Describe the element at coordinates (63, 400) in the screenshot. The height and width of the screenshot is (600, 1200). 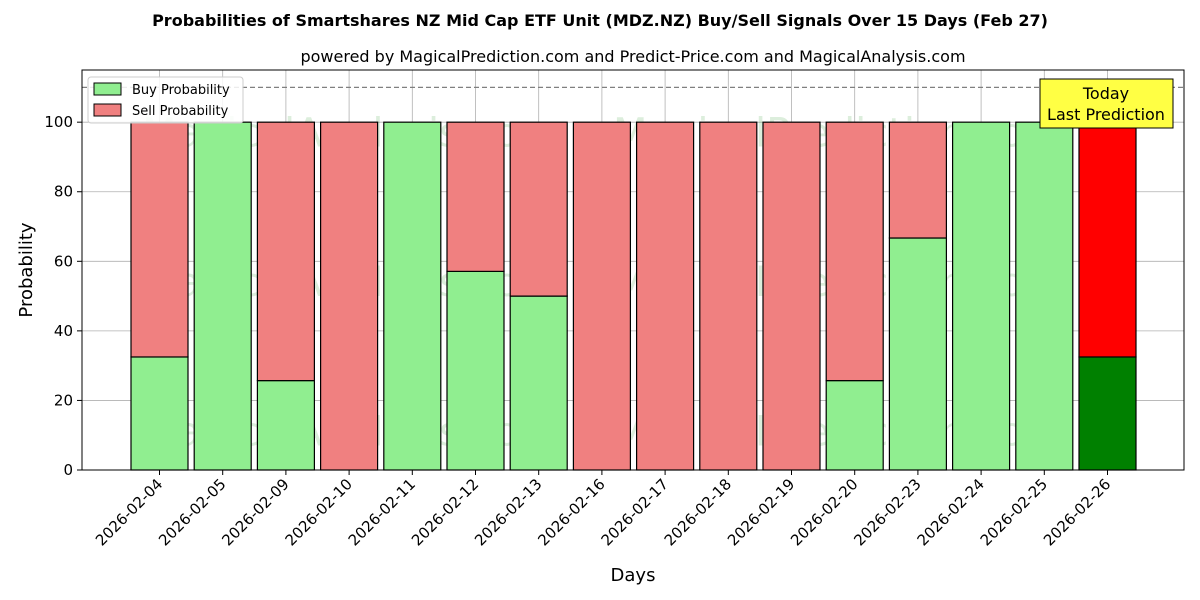
I see `y-tick-label: 20` at that location.